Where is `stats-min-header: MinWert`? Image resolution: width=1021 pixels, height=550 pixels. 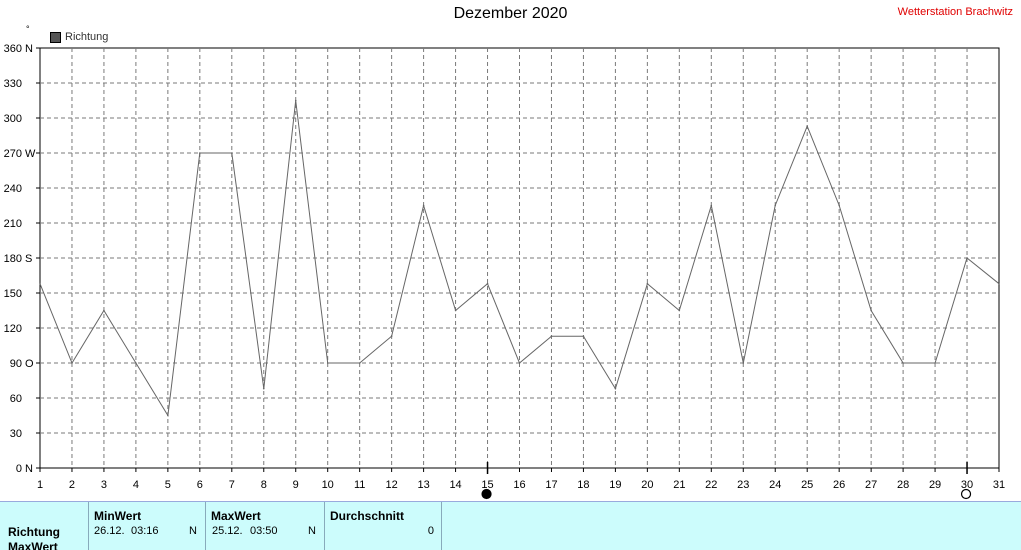
stats-min-header: MinWert is located at coordinates (118, 516).